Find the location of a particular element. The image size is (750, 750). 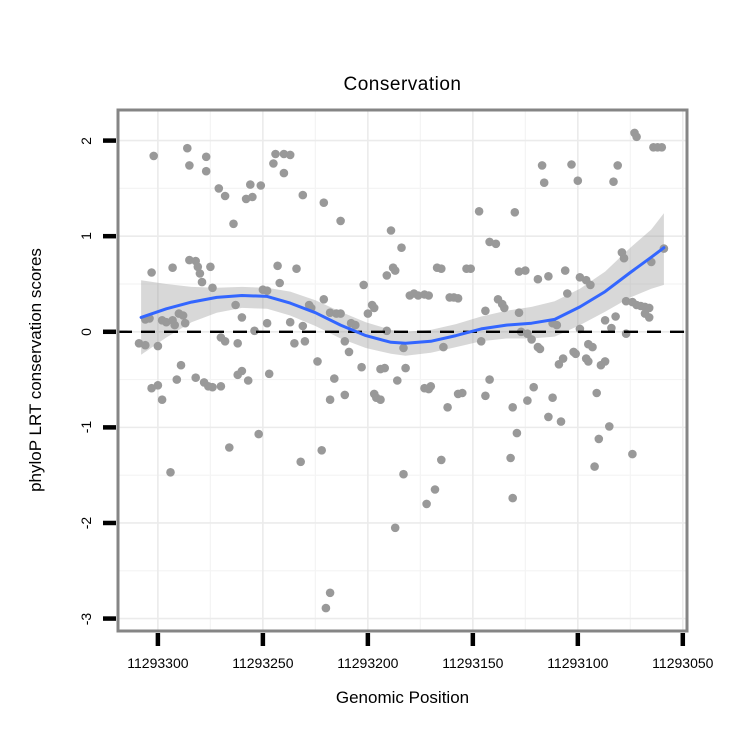

y-tick-label: 2 is located at coordinates (86, 140).